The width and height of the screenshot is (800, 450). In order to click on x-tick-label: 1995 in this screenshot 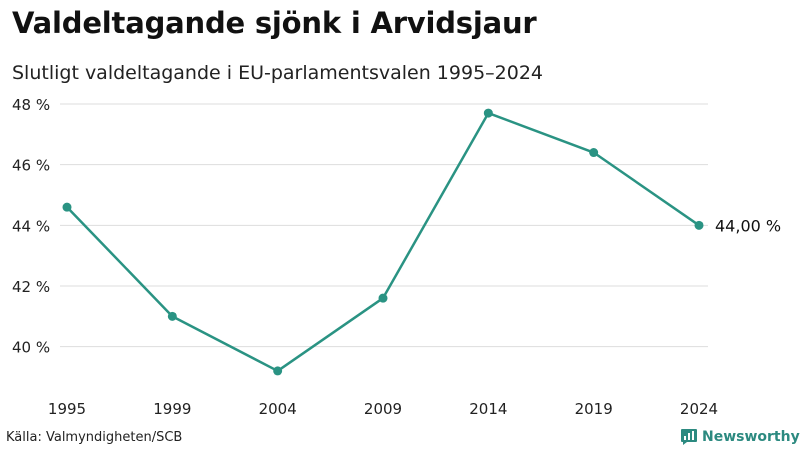, I will do `click(67, 409)`.